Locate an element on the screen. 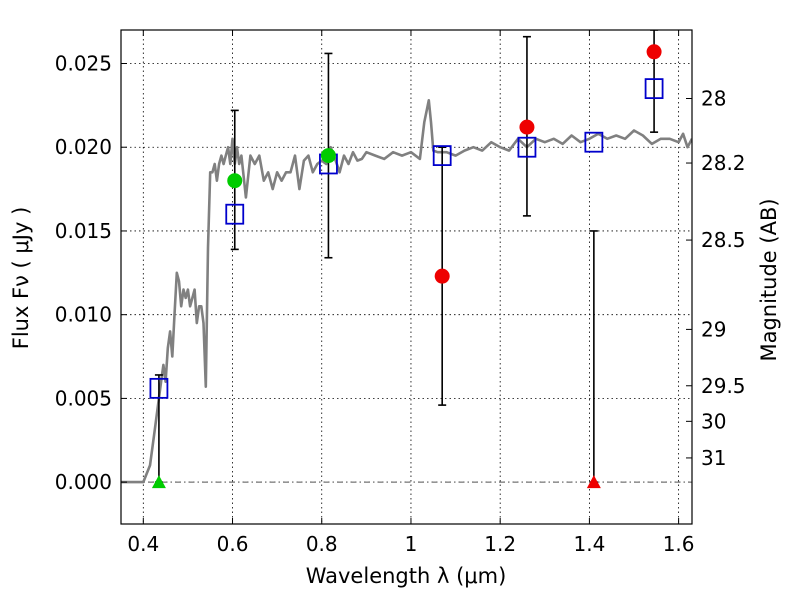 This screenshot has height=600, width=800. y-tick-label: 0.010 is located at coordinates (83, 315).